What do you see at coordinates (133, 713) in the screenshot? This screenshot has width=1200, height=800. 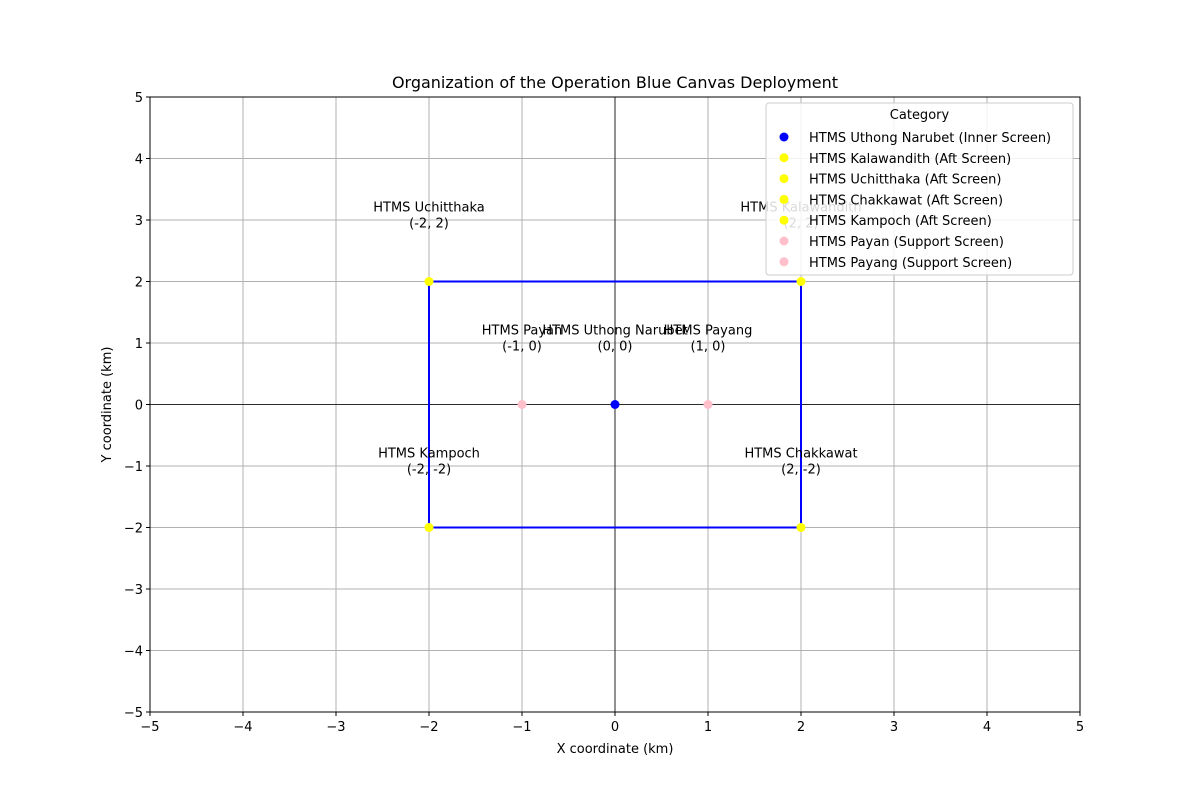 I see `y-tick-label: −5` at bounding box center [133, 713].